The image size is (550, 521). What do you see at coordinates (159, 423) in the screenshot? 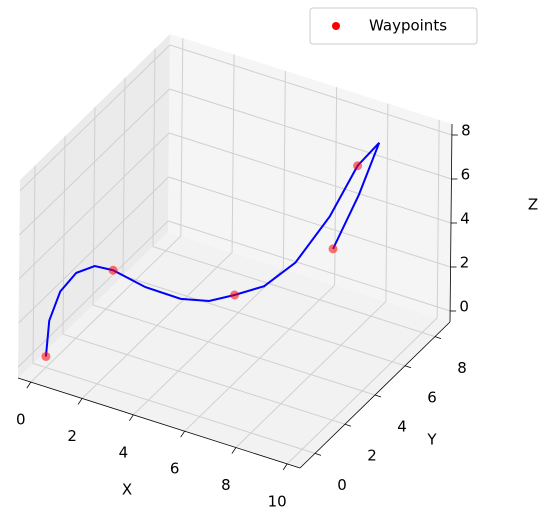
I see `x-axis-line` at bounding box center [159, 423].